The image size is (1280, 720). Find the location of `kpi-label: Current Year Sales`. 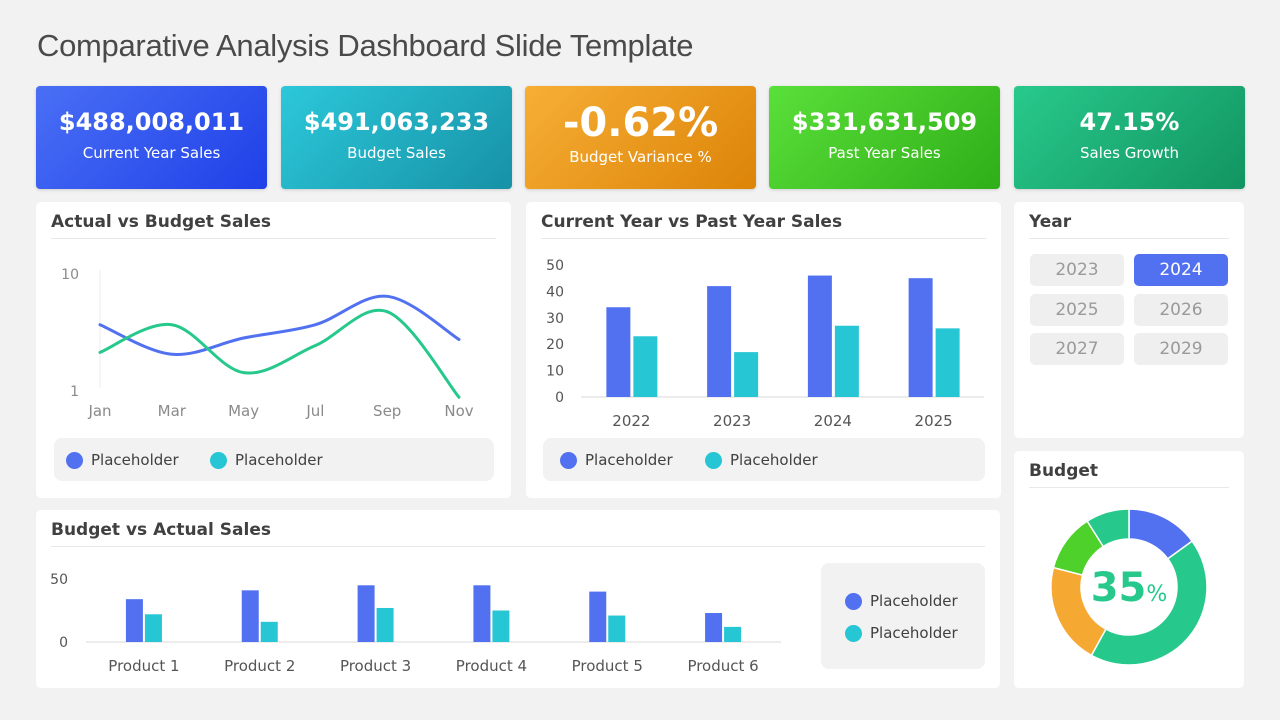

kpi-label: Current Year Sales is located at coordinates (151, 153).